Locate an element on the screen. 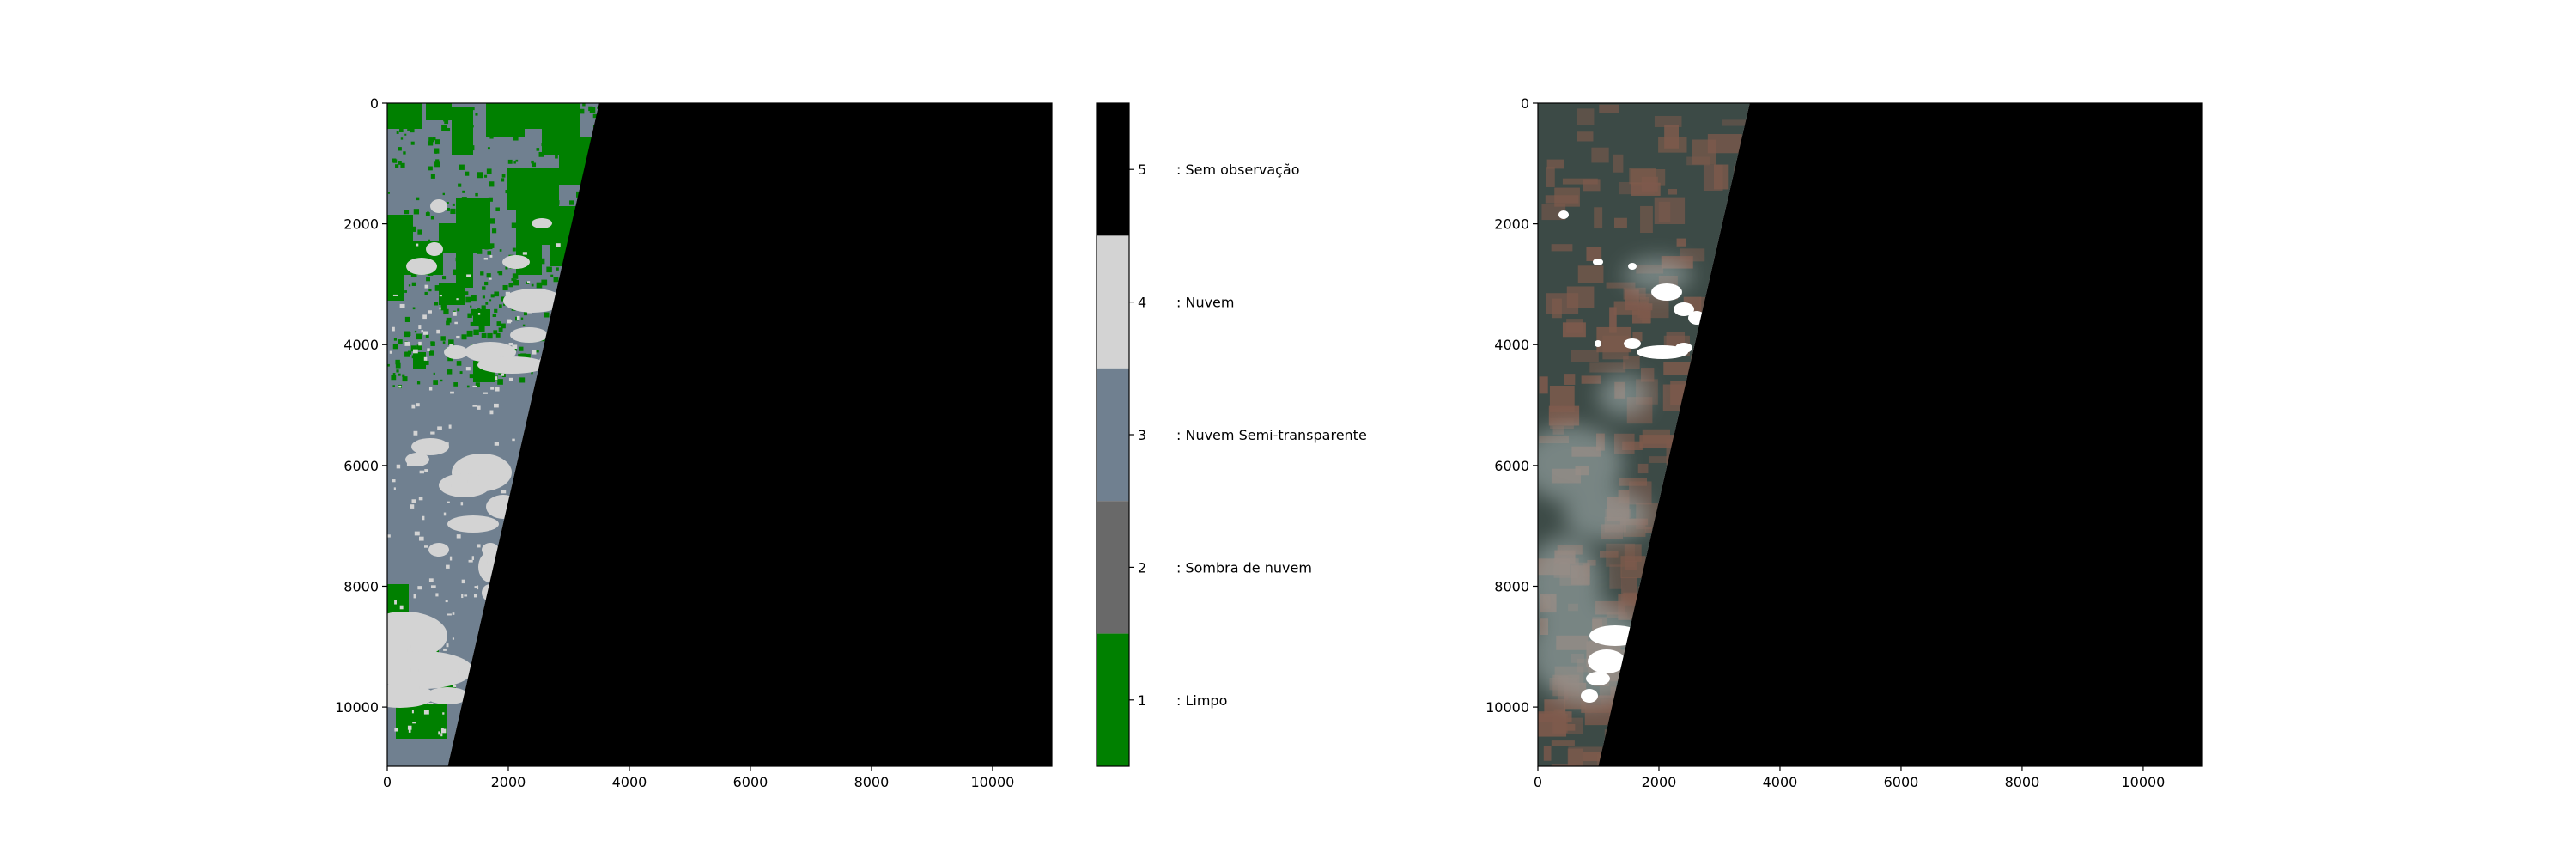  x-tick-label: 2000 is located at coordinates (508, 782).